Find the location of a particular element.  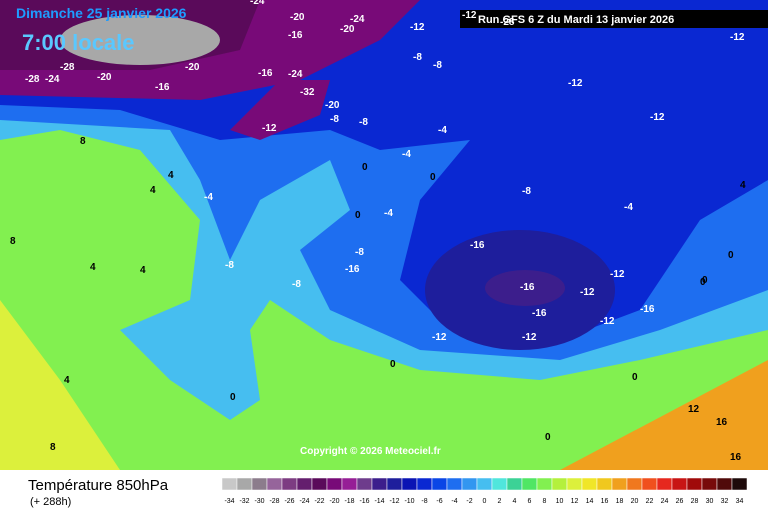

scale-label: -4 is located at coordinates (454, 501).